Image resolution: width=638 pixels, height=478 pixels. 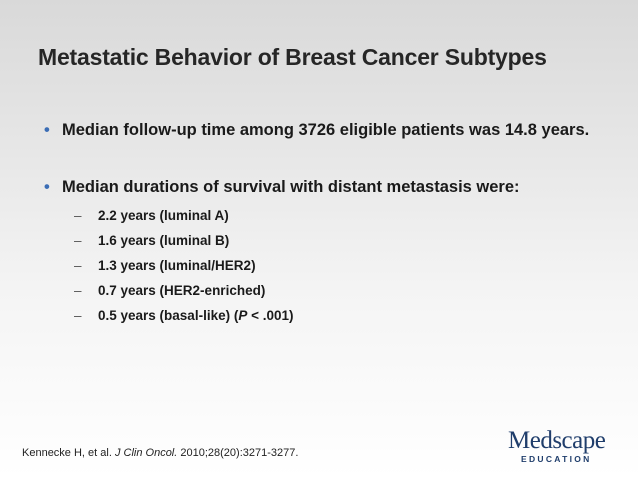 I want to click on sub-bullet-text: 2.2 years (luminal A), so click(x=163, y=215).